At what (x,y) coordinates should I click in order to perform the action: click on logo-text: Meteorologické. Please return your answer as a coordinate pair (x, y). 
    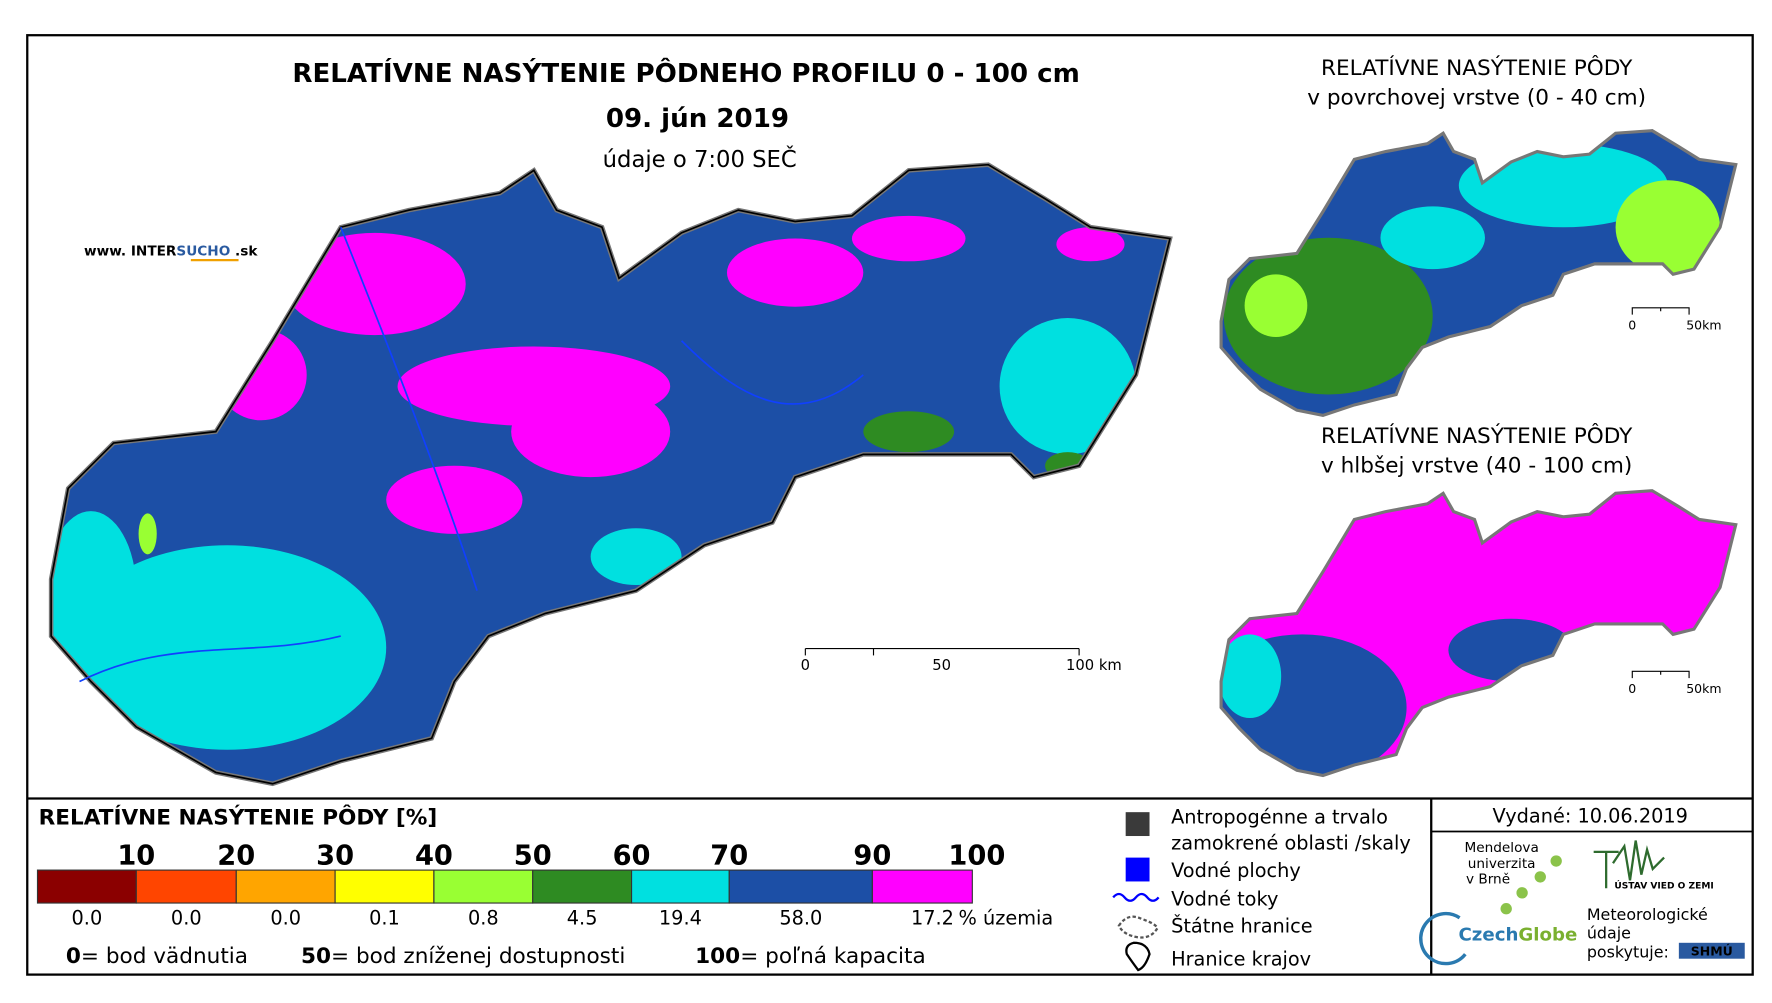
    Looking at the image, I should click on (1647, 914).